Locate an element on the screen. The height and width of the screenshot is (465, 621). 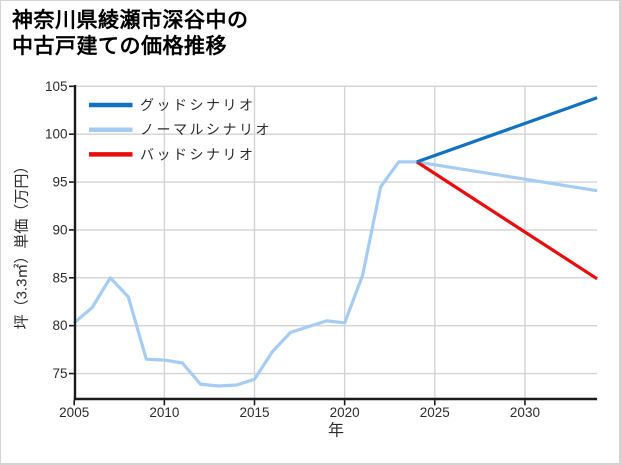
chart-title-line-1: 神奈川県綾瀬市深谷中の is located at coordinates (130, 20).